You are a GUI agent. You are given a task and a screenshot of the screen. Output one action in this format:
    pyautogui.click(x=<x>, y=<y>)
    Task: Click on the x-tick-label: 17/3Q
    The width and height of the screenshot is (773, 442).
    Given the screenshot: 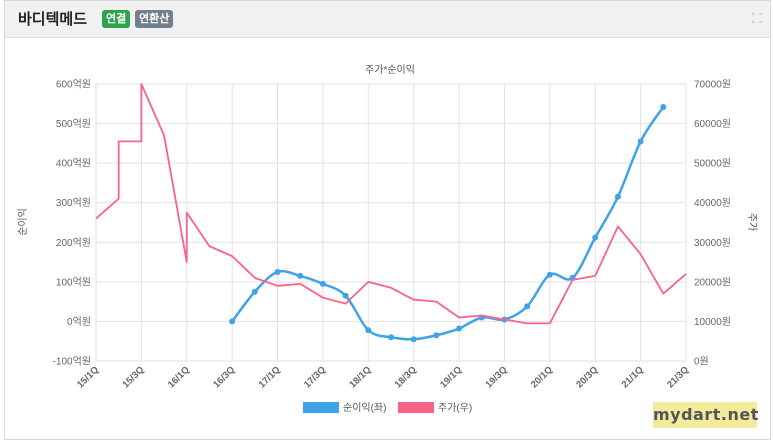 What is the action you would take?
    pyautogui.click(x=315, y=377)
    